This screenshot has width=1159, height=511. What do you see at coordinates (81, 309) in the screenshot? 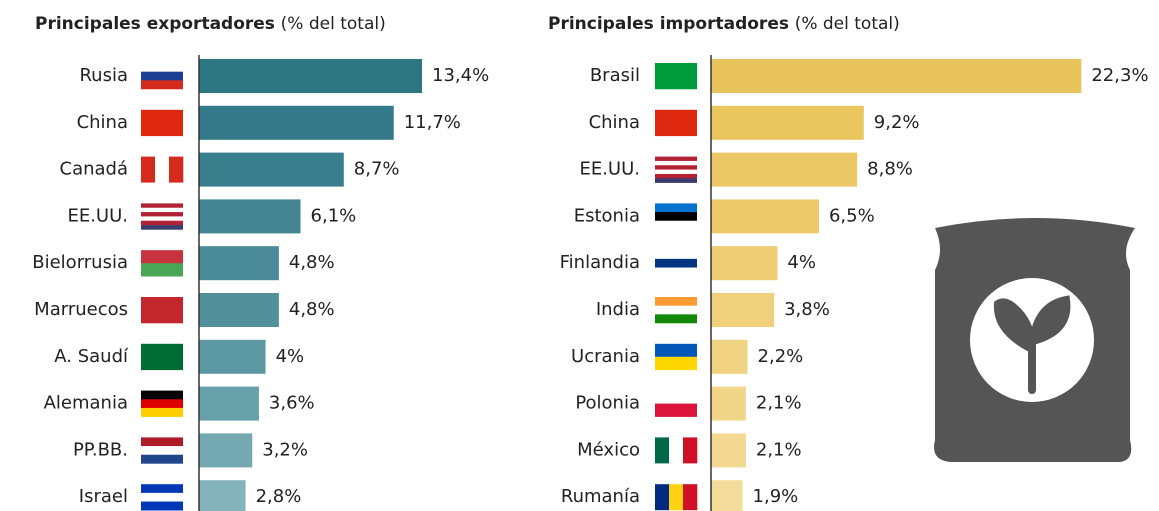
I see `category-label: Marruecos` at bounding box center [81, 309].